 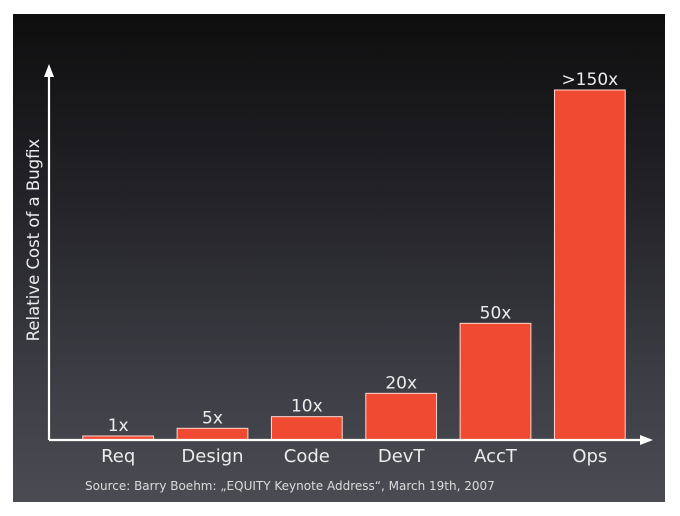 What do you see at coordinates (589, 456) in the screenshot?
I see `x-tick-label-ops: Ops` at bounding box center [589, 456].